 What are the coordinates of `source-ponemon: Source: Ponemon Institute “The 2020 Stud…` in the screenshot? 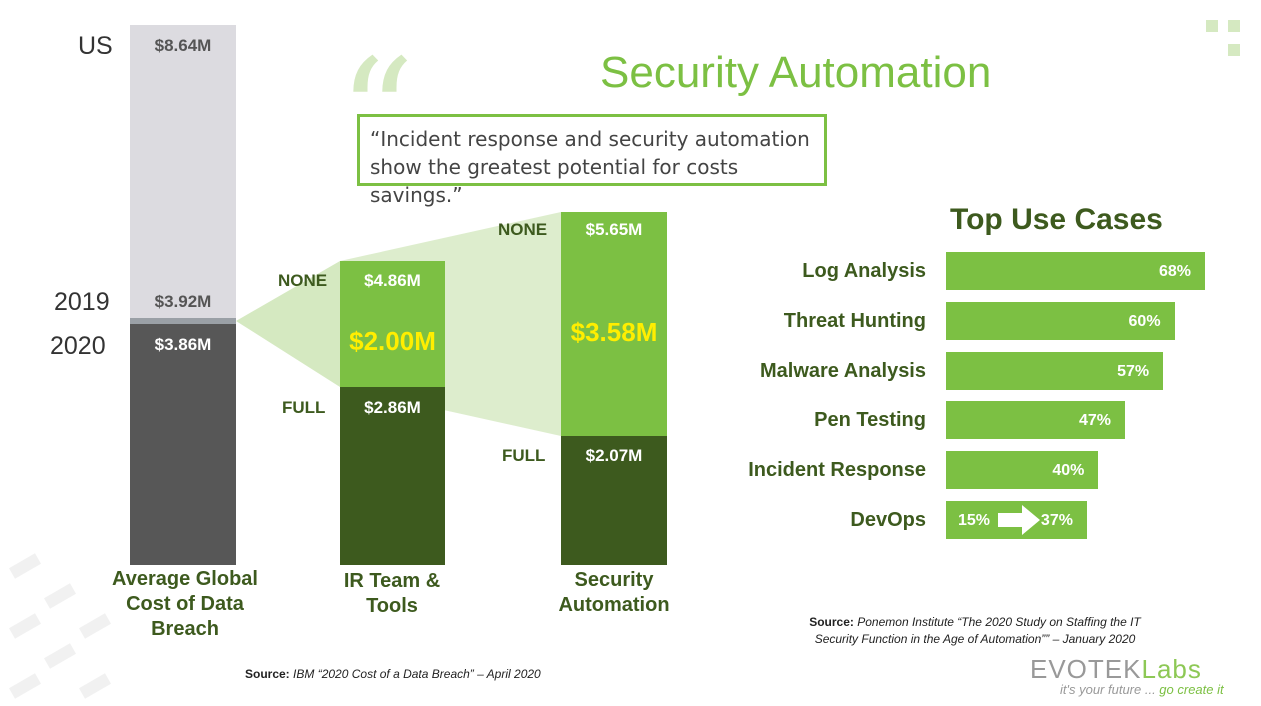 It's located at (975, 631).